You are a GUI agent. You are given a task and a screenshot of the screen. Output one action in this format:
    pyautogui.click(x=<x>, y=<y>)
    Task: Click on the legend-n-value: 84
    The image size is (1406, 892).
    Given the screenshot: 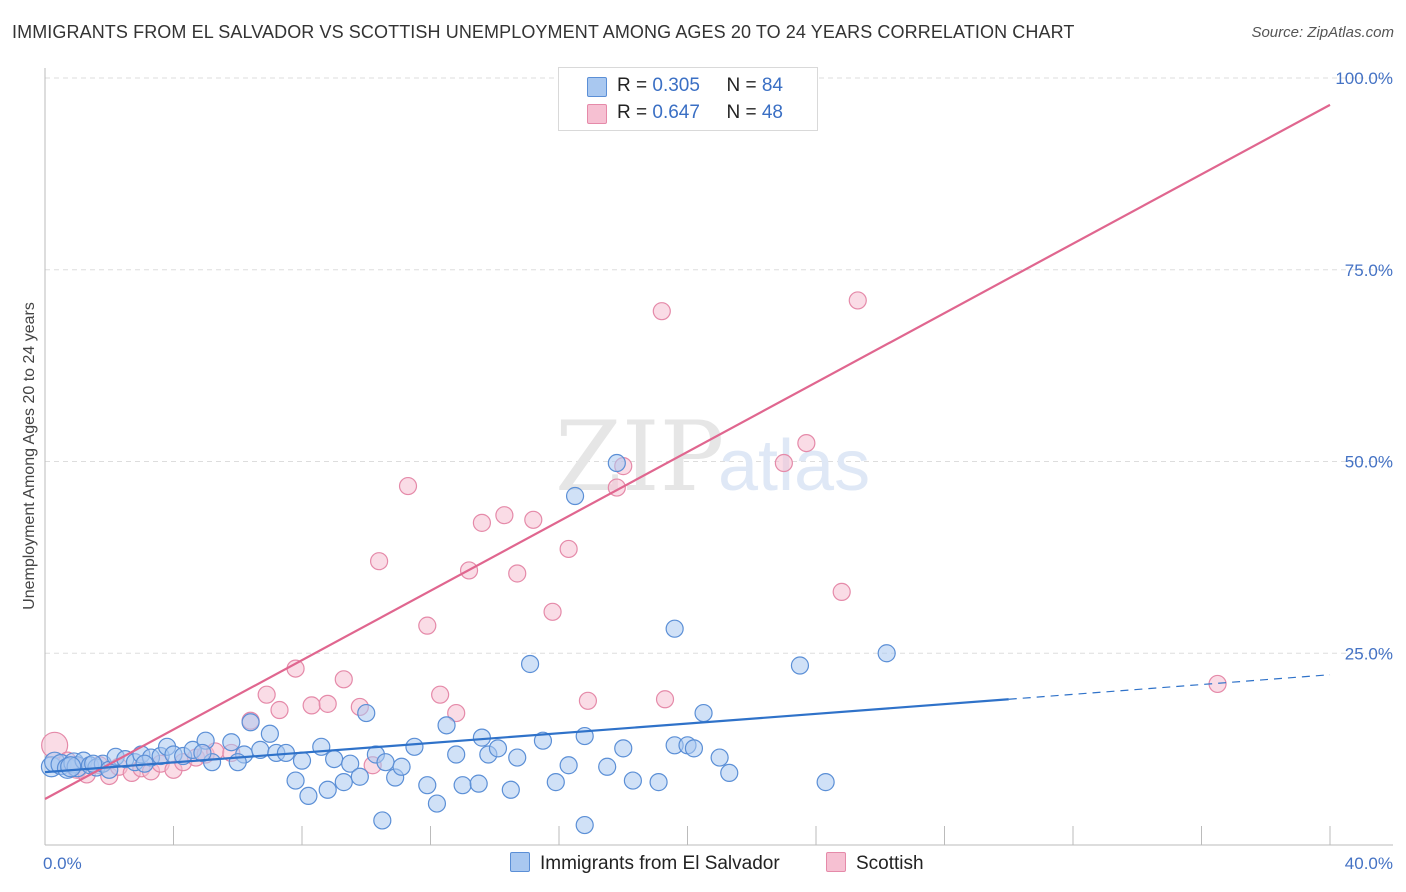 What is the action you would take?
    pyautogui.click(x=772, y=85)
    